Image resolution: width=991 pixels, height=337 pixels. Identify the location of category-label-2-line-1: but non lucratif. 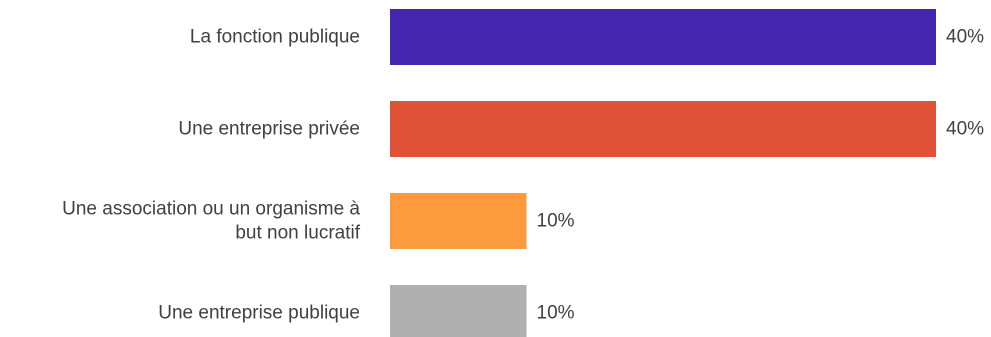
(297, 233).